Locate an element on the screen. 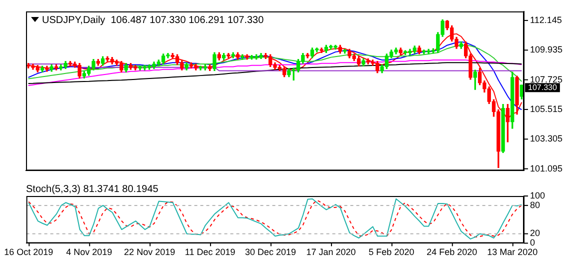  x-tick-label: 24 Feb 2020 is located at coordinates (452, 252).